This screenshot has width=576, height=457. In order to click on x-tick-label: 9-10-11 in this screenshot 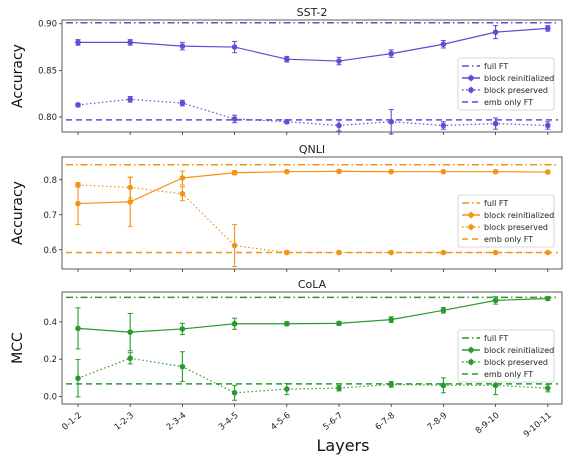, I will do `click(538, 425)`.